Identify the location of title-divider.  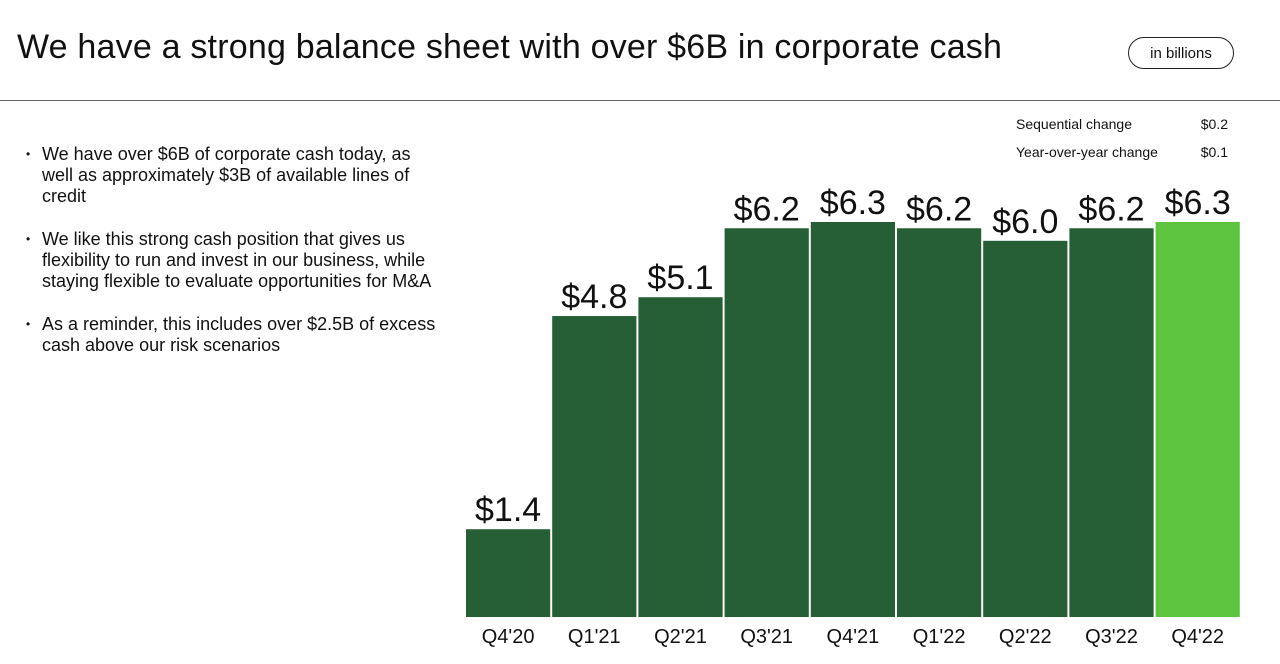
(640, 100).